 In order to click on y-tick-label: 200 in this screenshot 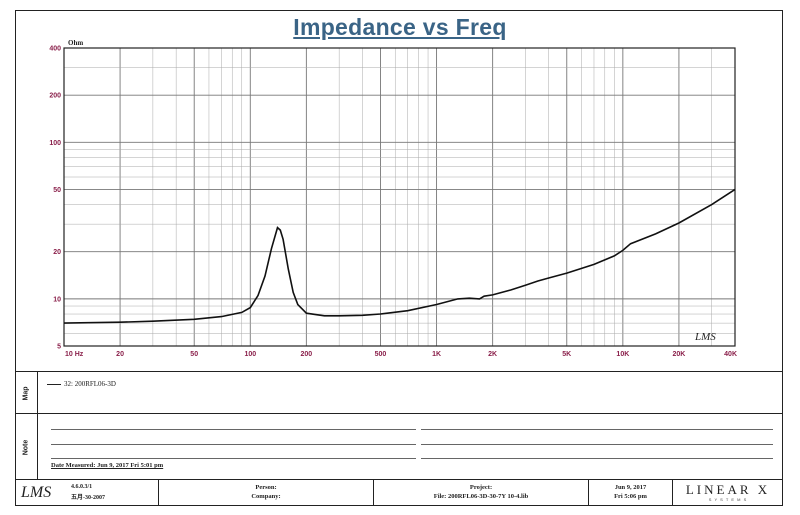, I will do `click(55, 96)`.